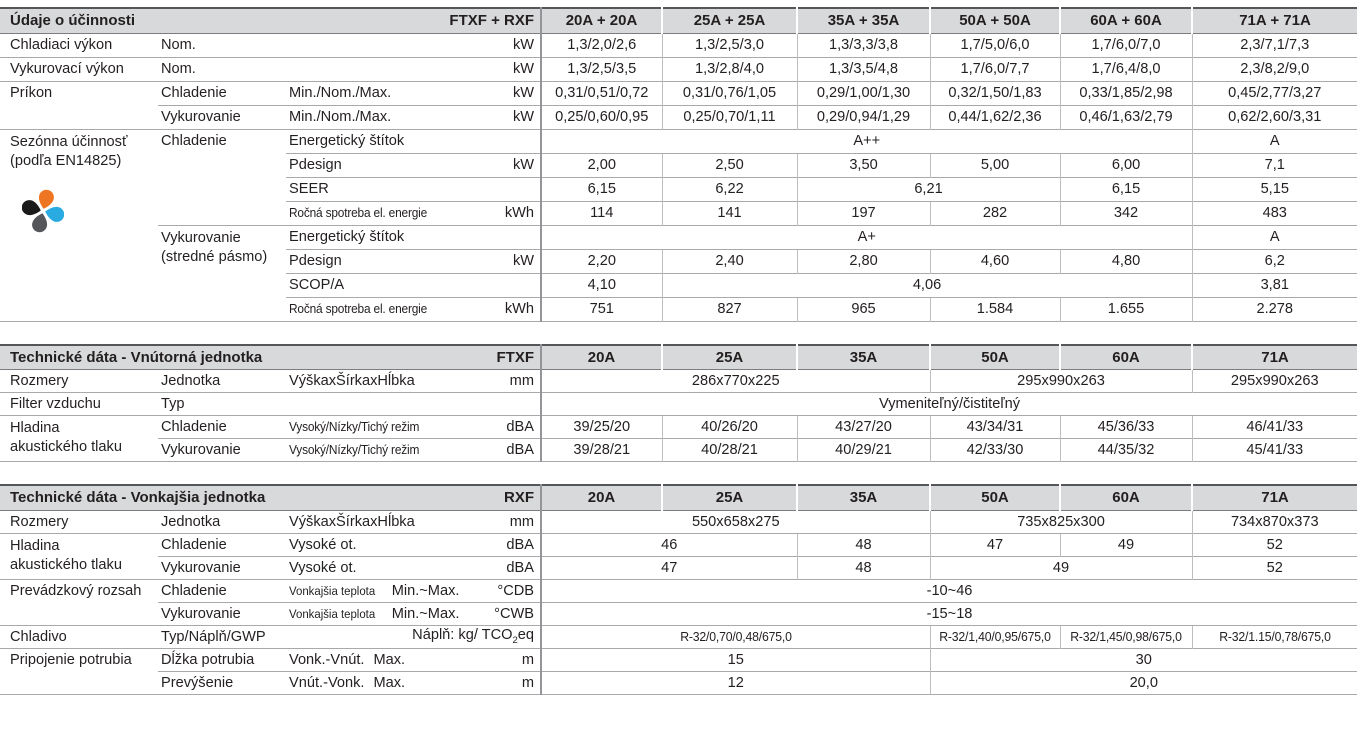  I want to click on value-cell: 0,25/0,70/1,11, so click(729, 116).